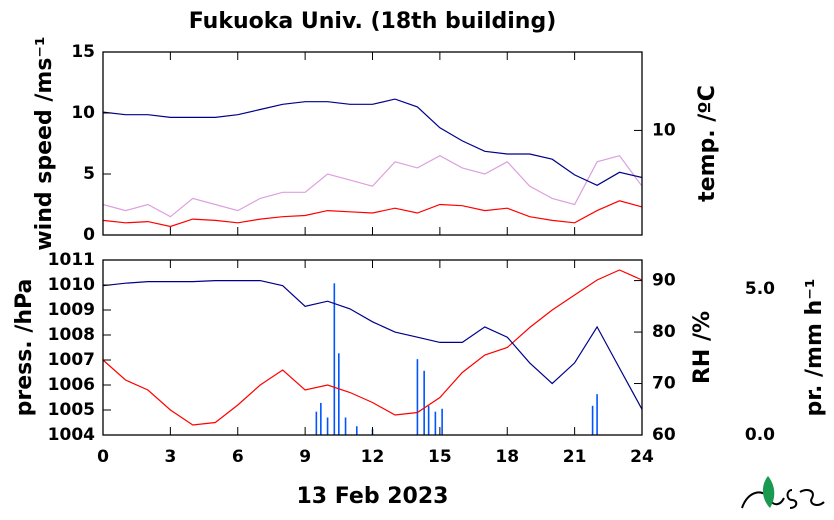  Describe the element at coordinates (664, 435) in the screenshot. I see `y2-tick-label: 60` at that location.